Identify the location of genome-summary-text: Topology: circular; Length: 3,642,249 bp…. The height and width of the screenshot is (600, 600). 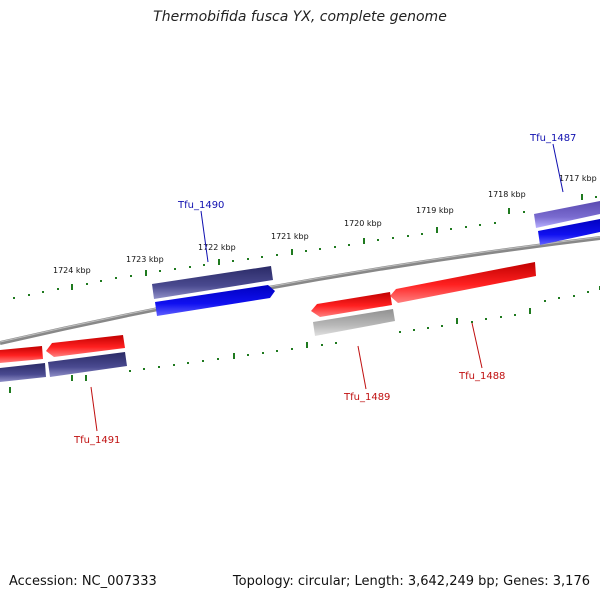
(411, 581).